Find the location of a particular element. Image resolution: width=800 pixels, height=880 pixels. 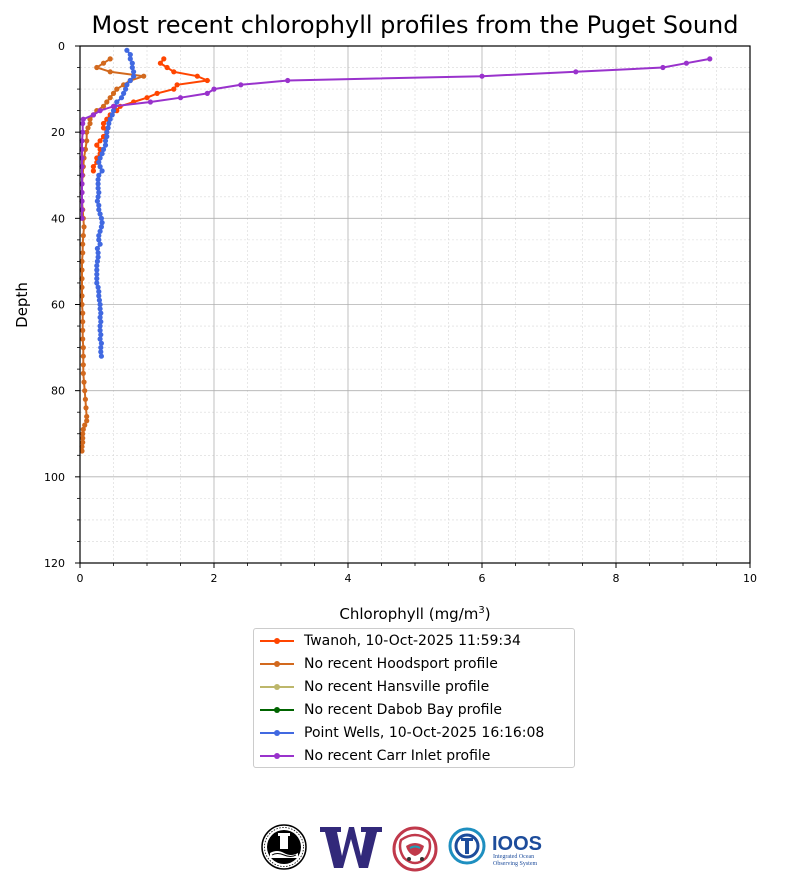

legend-label: Point Wells, 10-Oct-2025 16:16:08 is located at coordinates (424, 733).